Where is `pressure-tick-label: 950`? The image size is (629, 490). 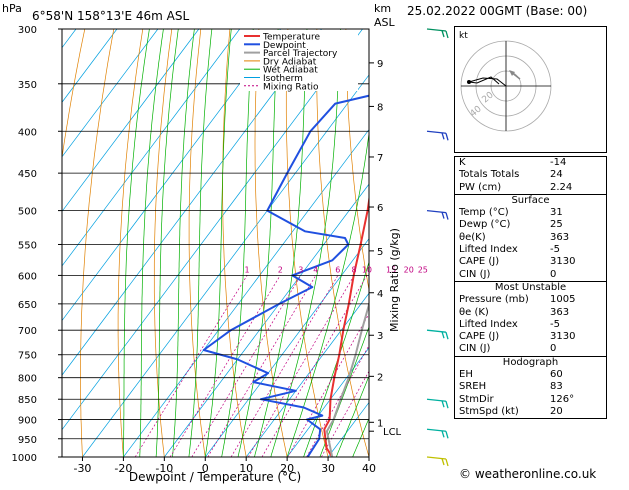
pressure-tick-label: 950 is located at coordinates (27, 440).